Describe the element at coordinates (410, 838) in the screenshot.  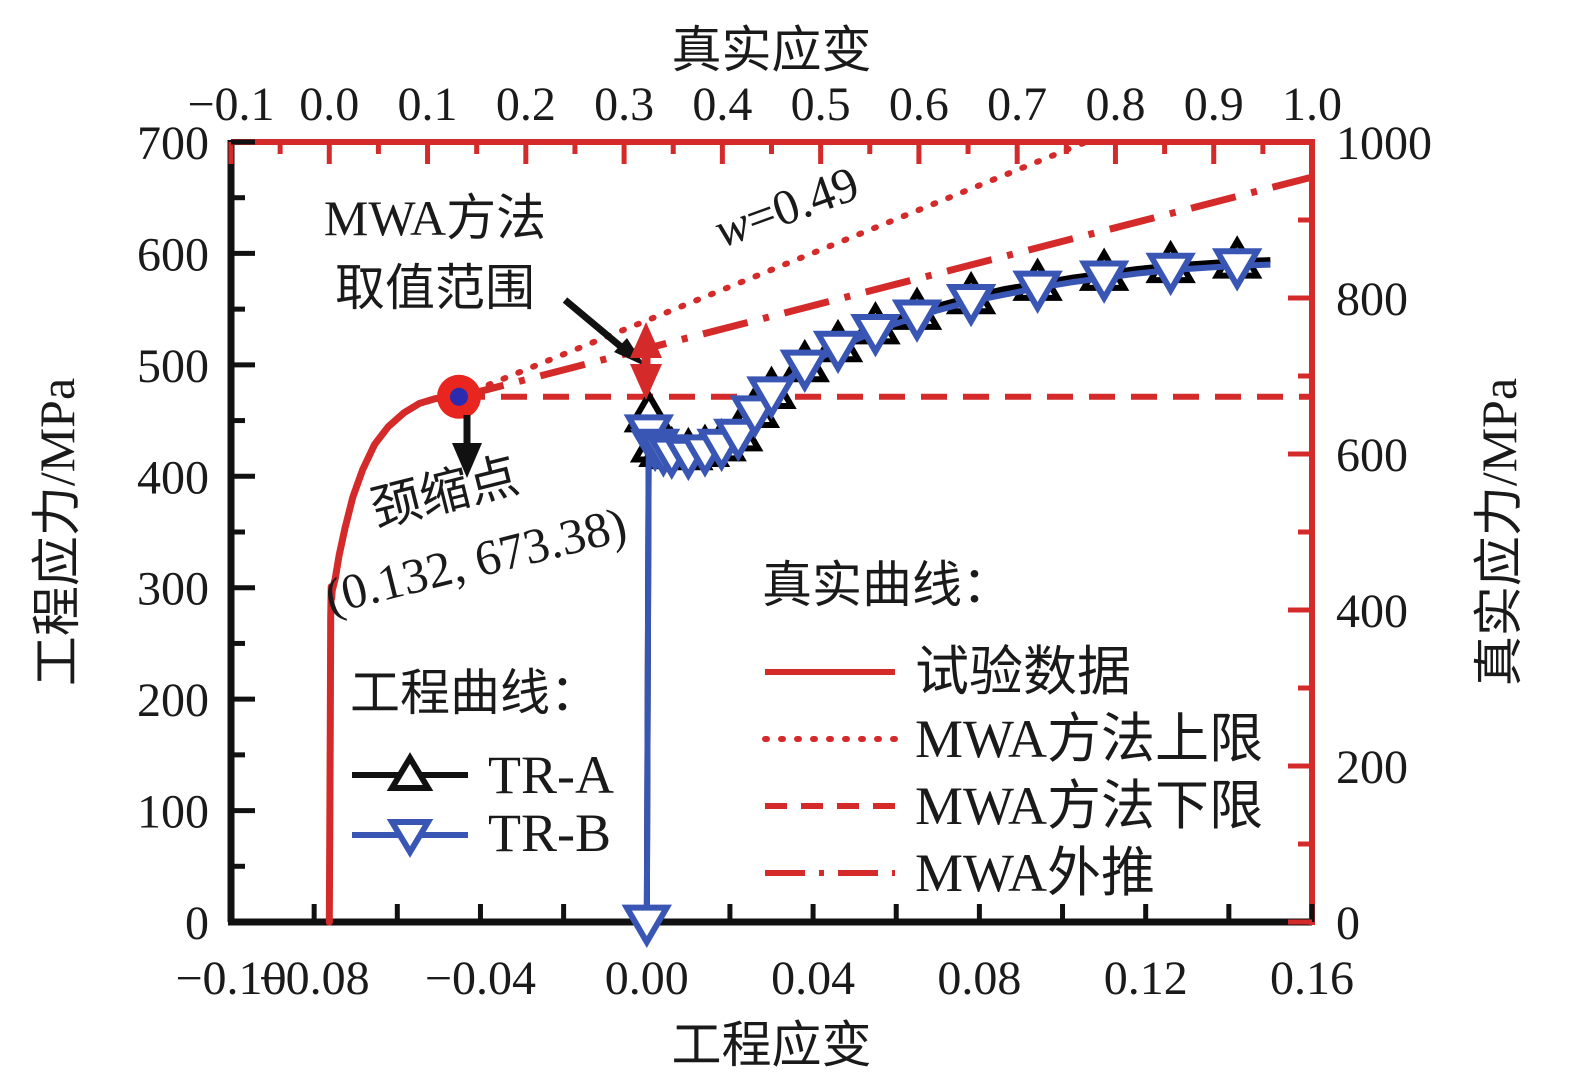
I see `eng-legend-trb-marker` at that location.